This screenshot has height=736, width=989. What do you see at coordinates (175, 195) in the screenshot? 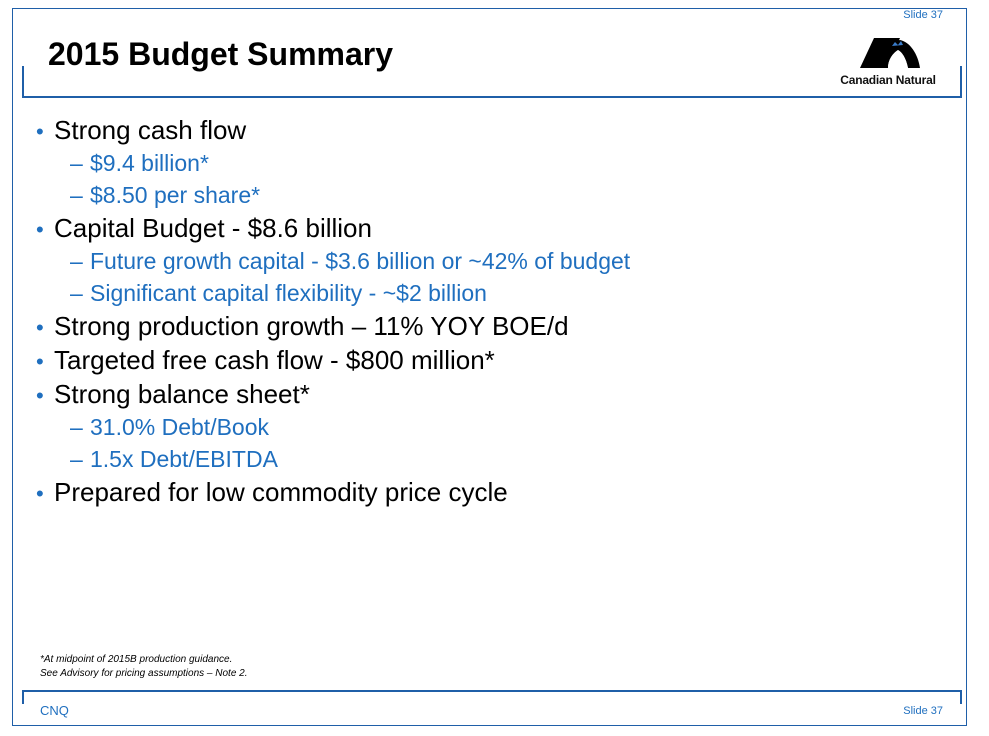
I see `sub-bullet-text: $8.50 per share*` at bounding box center [175, 195].